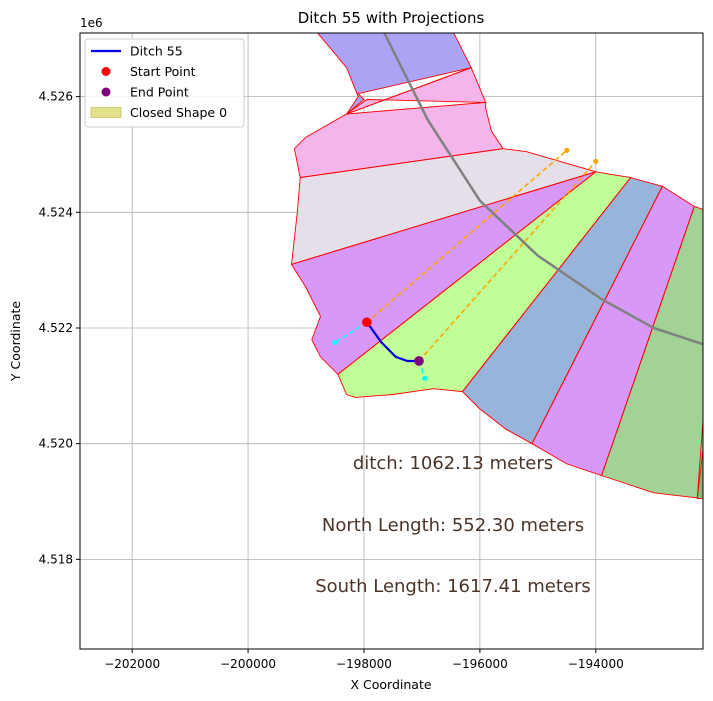 This screenshot has height=701, width=713. What do you see at coordinates (56, 444) in the screenshot?
I see `y-tick-label-1: 4.520` at bounding box center [56, 444].